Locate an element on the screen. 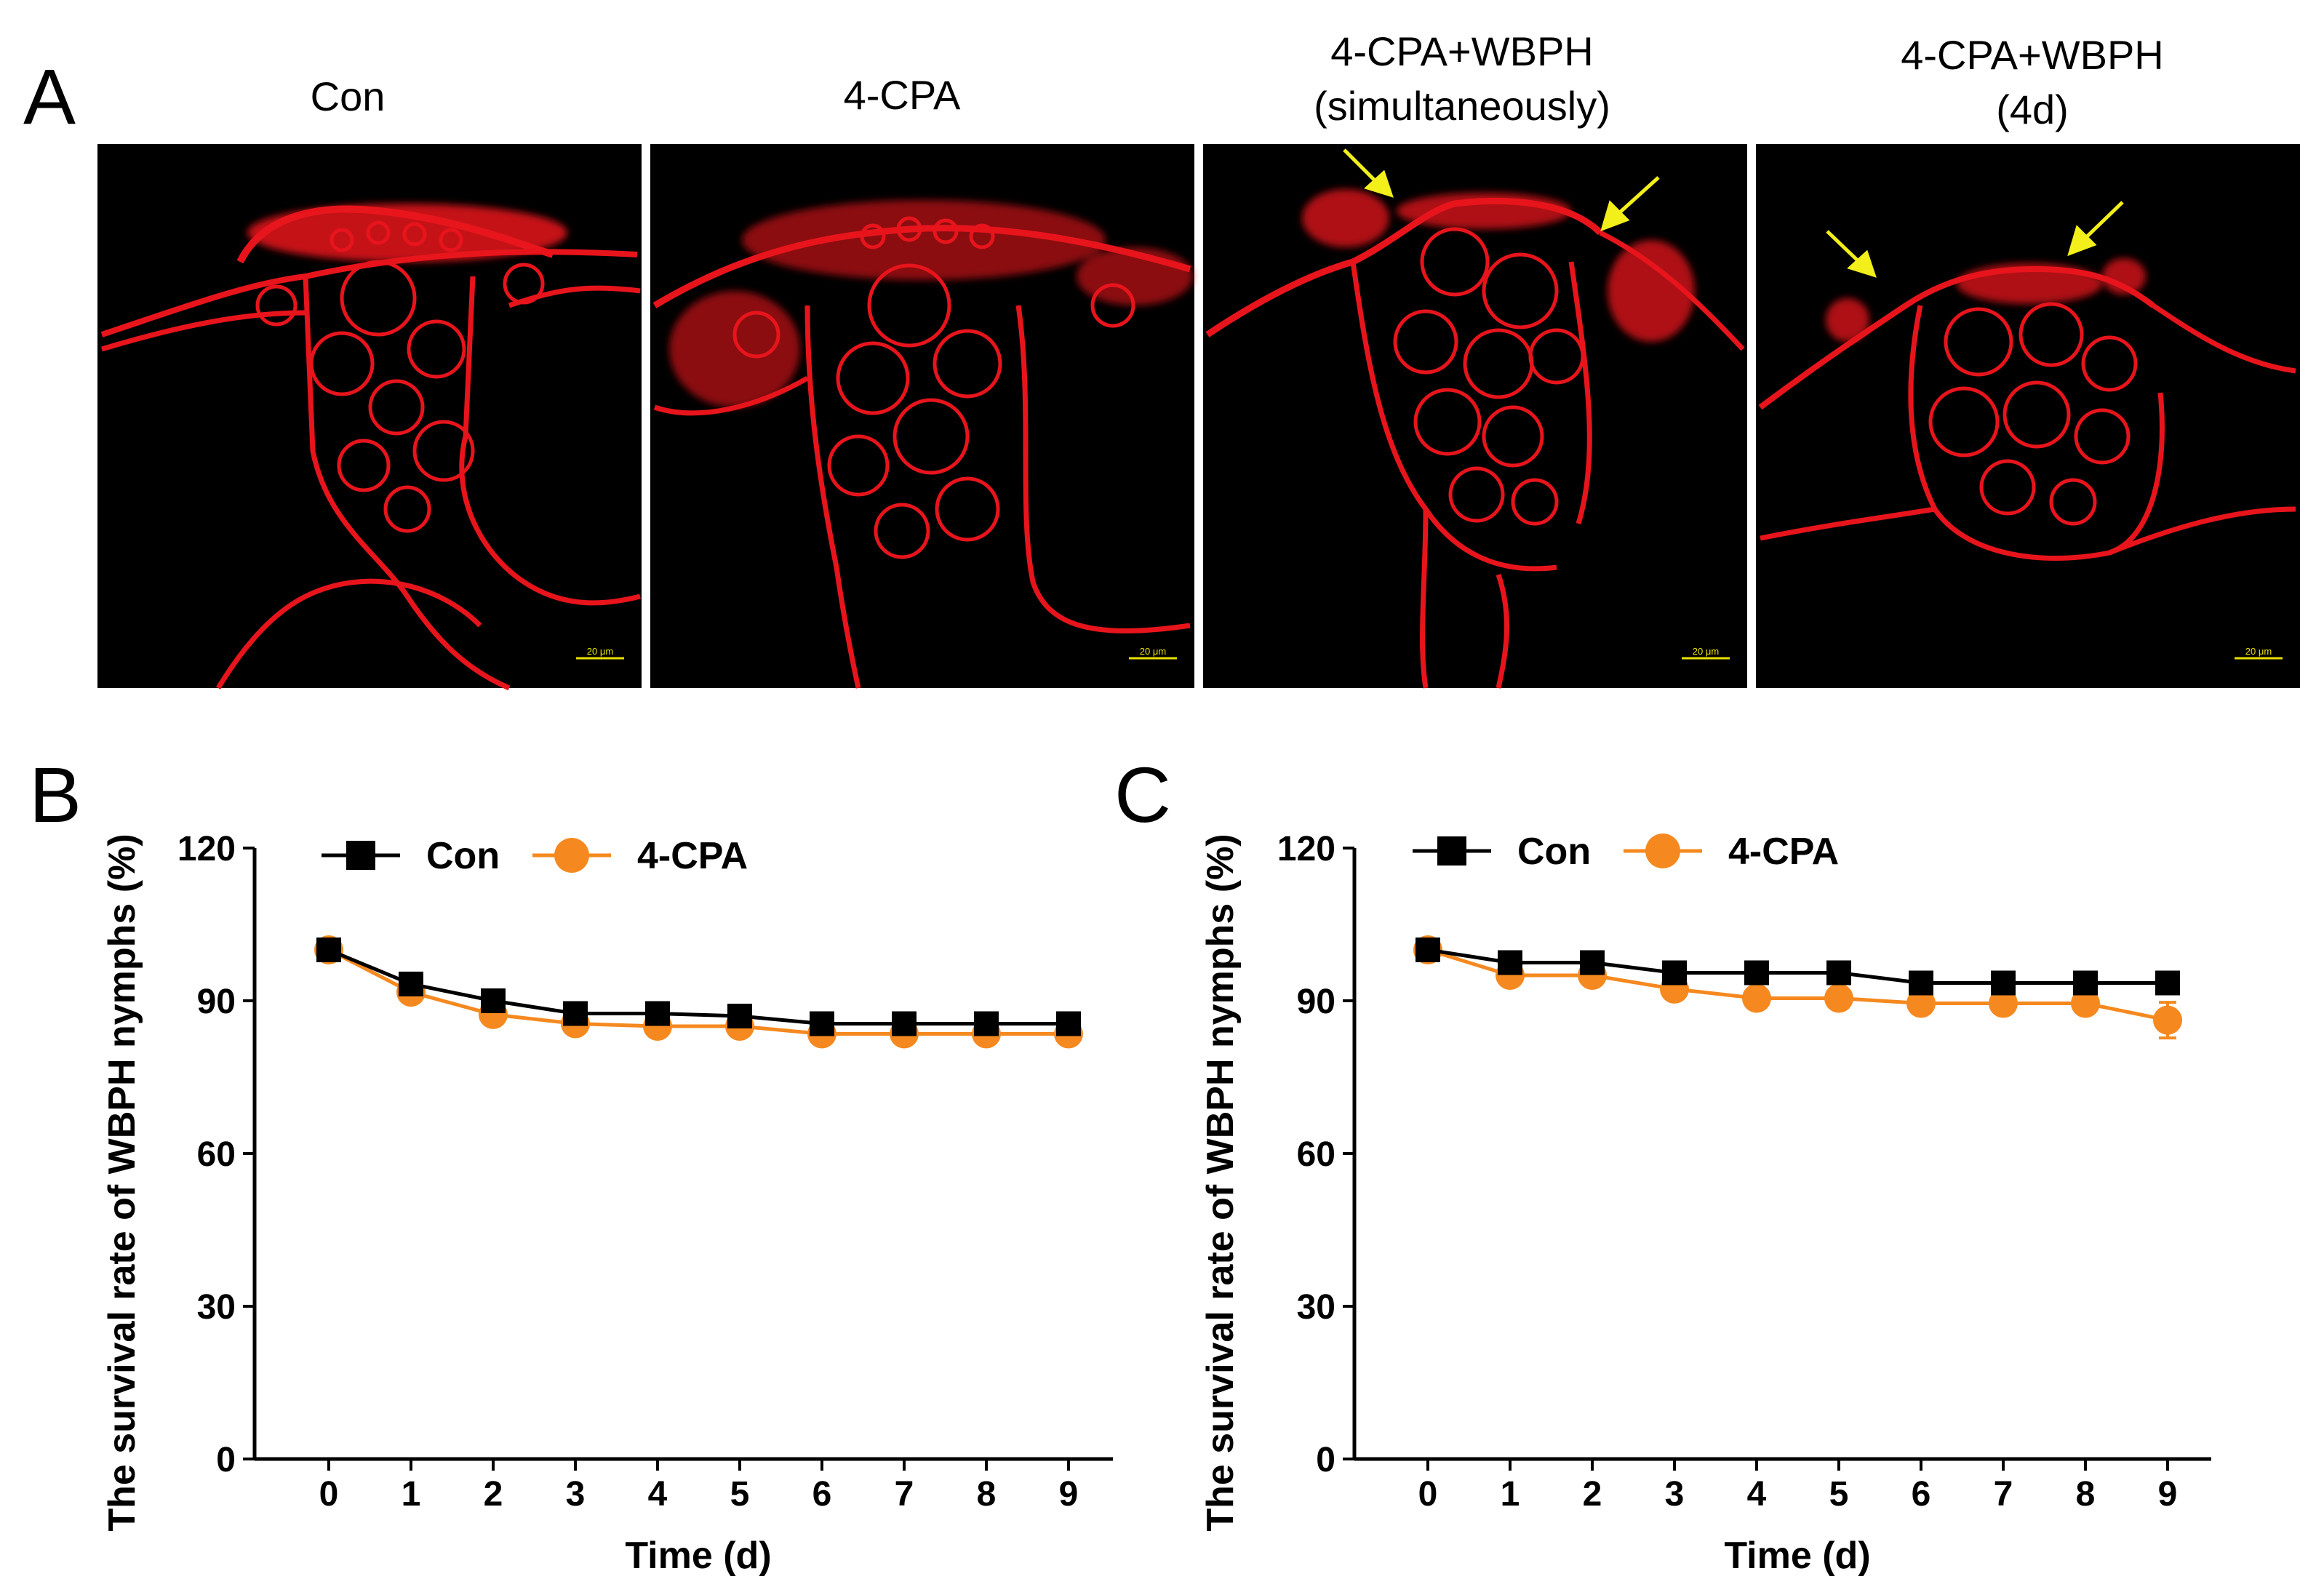 The image size is (2324, 1587). image-4-title-line-1: 4-CPA+WBPH is located at coordinates (2032, 55).